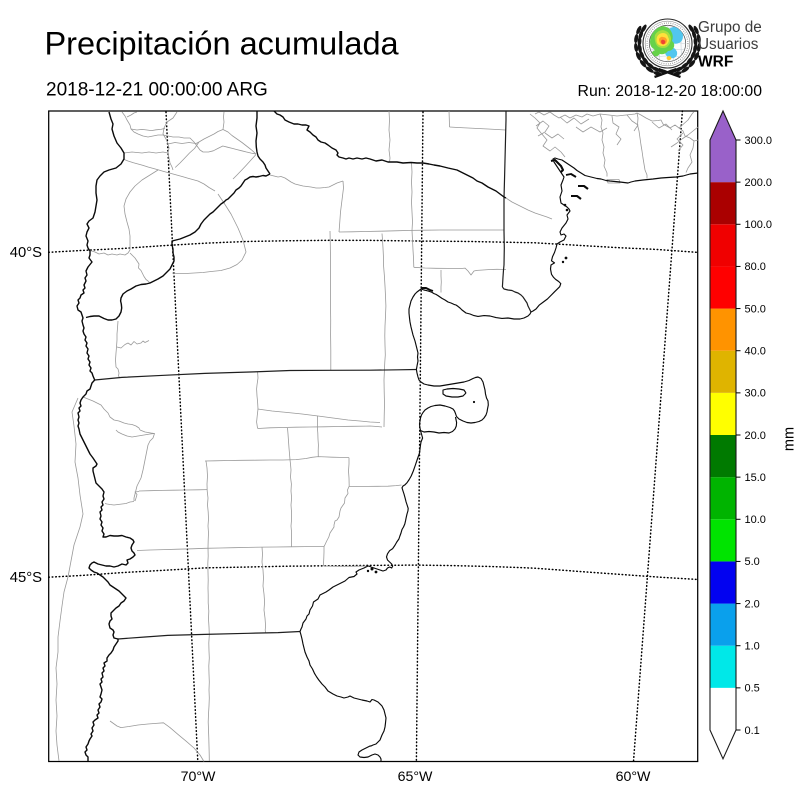 This screenshot has height=800, width=800. What do you see at coordinates (755, 520) in the screenshot?
I see `svg-text: 10.0` at bounding box center [755, 520].